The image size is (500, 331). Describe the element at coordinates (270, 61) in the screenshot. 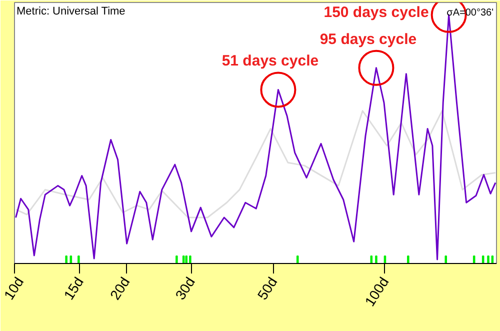

I see `annotation: 51 days cycle` at that location.